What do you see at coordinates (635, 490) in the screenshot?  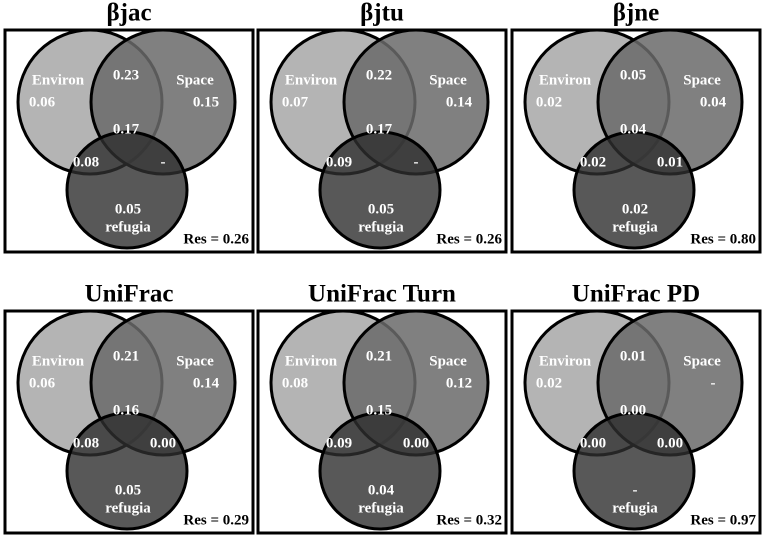 I see `refugia-value: -` at bounding box center [635, 490].